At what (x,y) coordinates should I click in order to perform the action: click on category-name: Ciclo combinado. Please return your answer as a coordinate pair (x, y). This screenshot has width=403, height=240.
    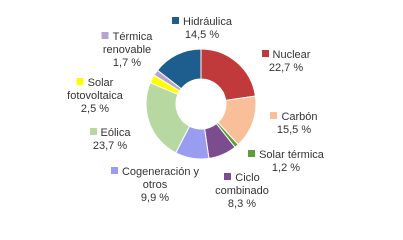
    Looking at the image, I should click on (242, 184).